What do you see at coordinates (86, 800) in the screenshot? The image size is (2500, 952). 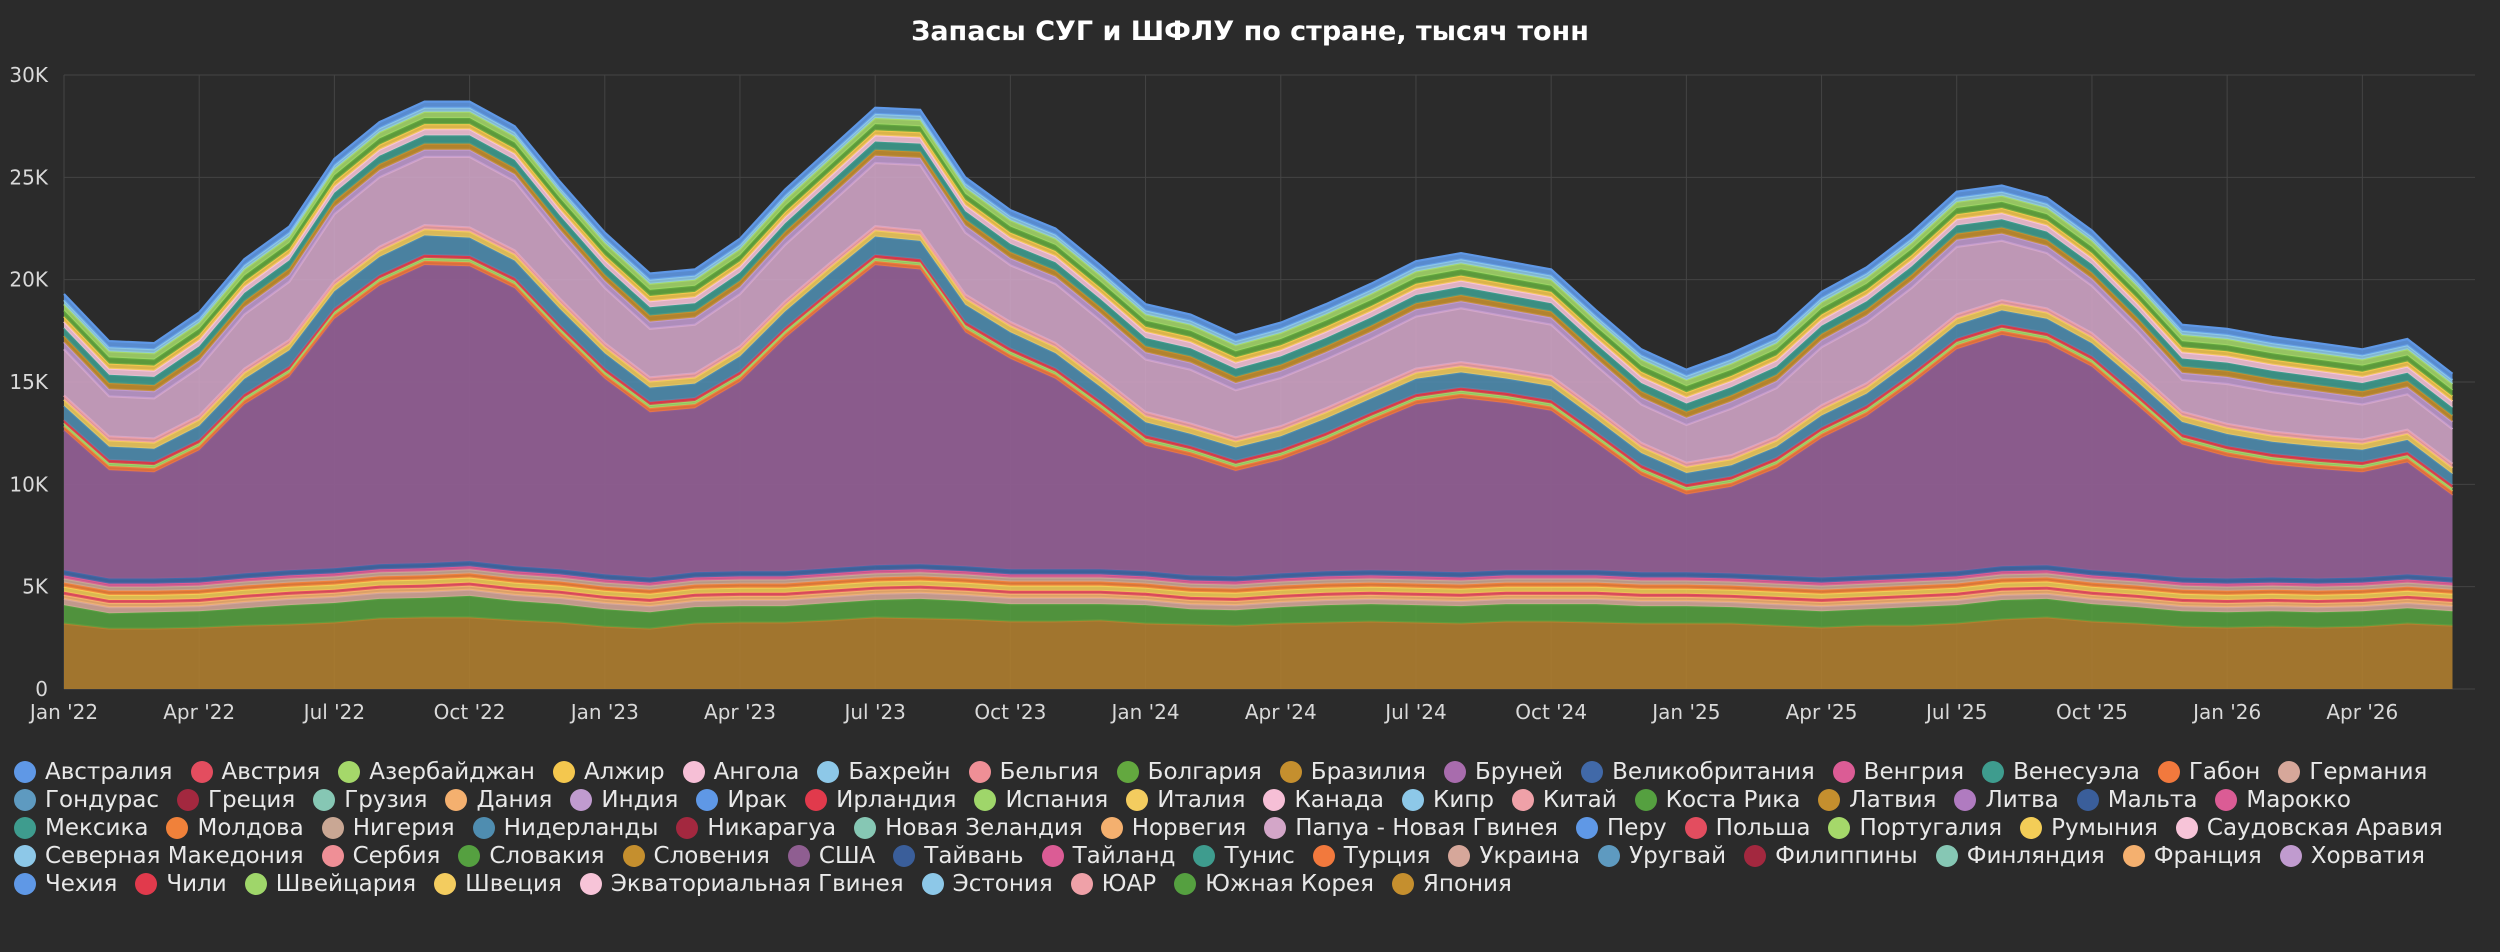 I see `legend-item: Гондурас` at bounding box center [86, 800].